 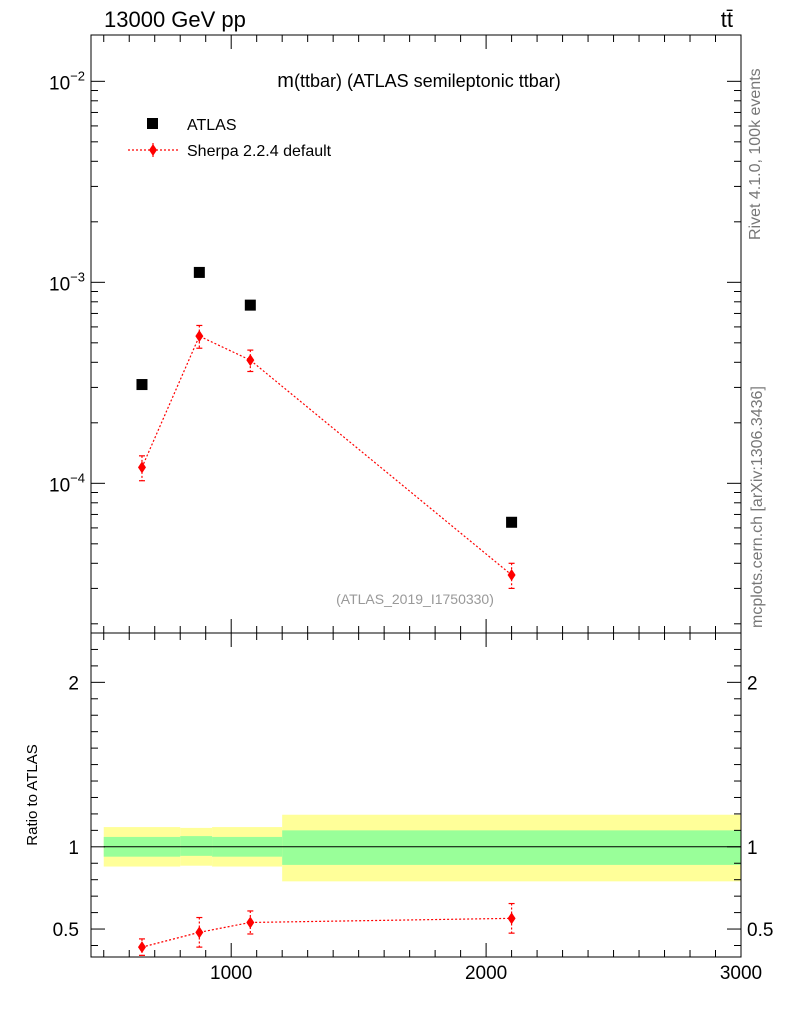 What do you see at coordinates (67, 483) in the screenshot?
I see `y-tick-label-2: 10⁻⁴` at bounding box center [67, 483].